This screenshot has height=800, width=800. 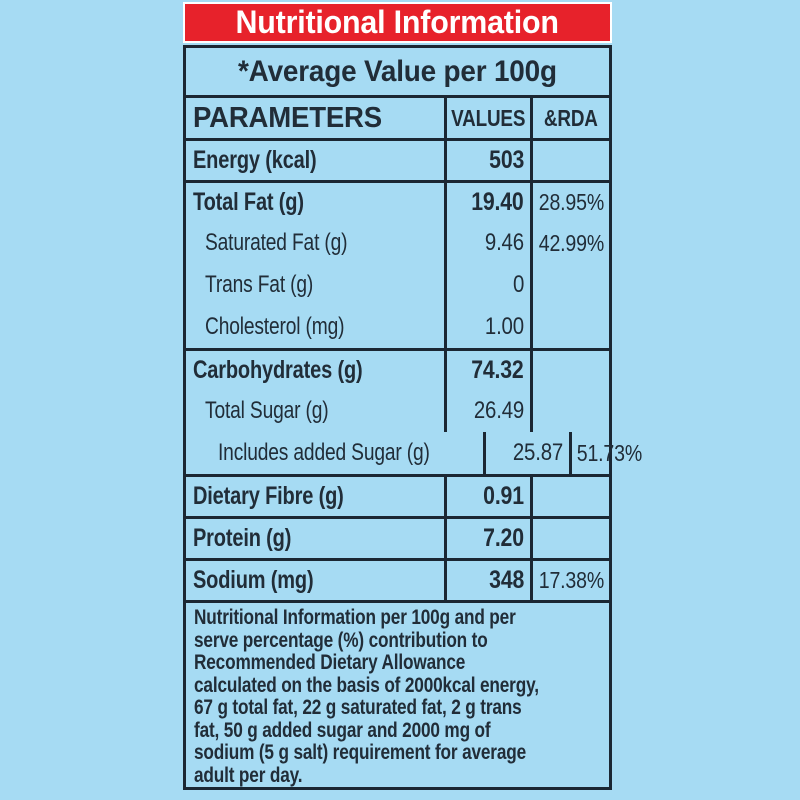 I want to click on row-value: 1.00, so click(x=504, y=326).